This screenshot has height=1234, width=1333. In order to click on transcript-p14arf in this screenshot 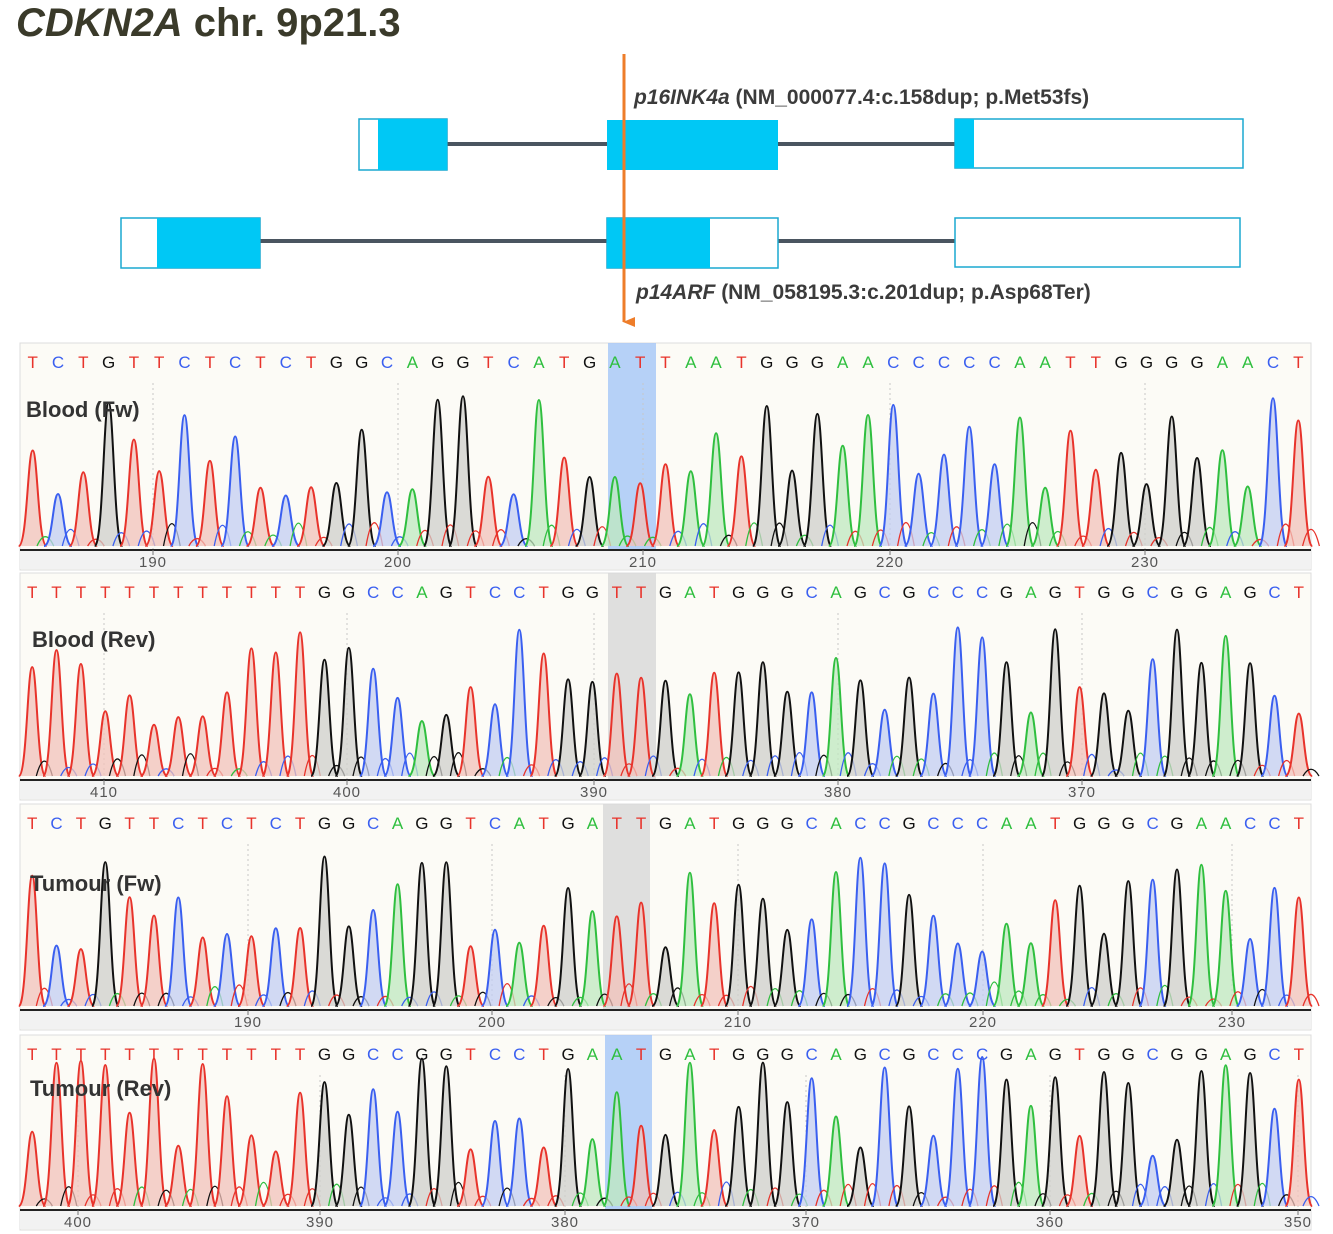, I will do `click(680, 243)`.